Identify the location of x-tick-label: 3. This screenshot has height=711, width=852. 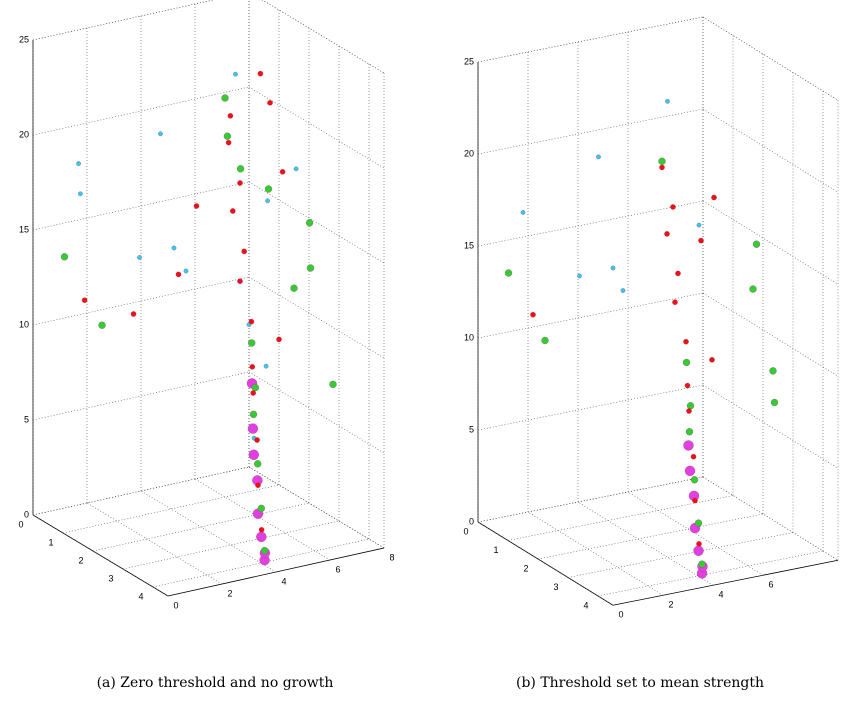
(110, 578).